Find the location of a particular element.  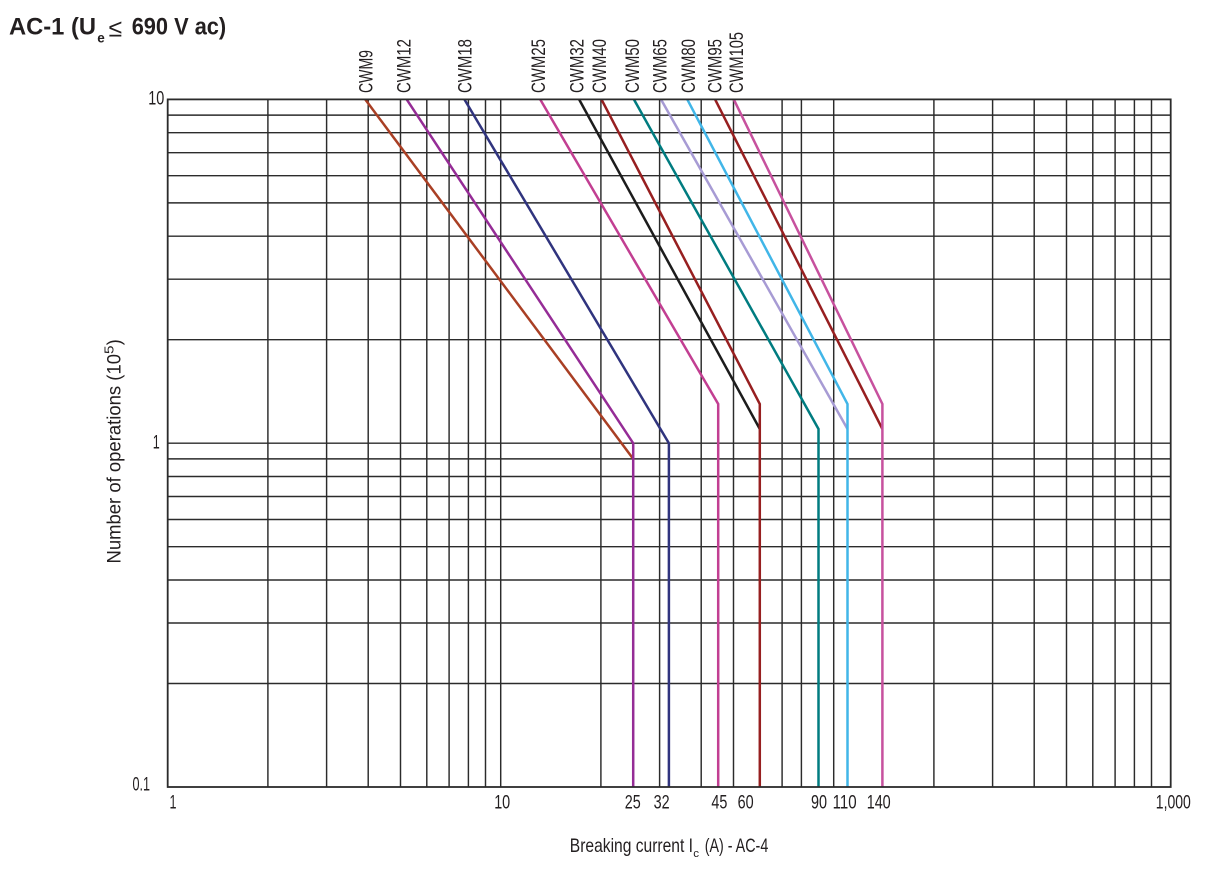

svg-text: Number of operations (10 is located at coordinates (114, 459).